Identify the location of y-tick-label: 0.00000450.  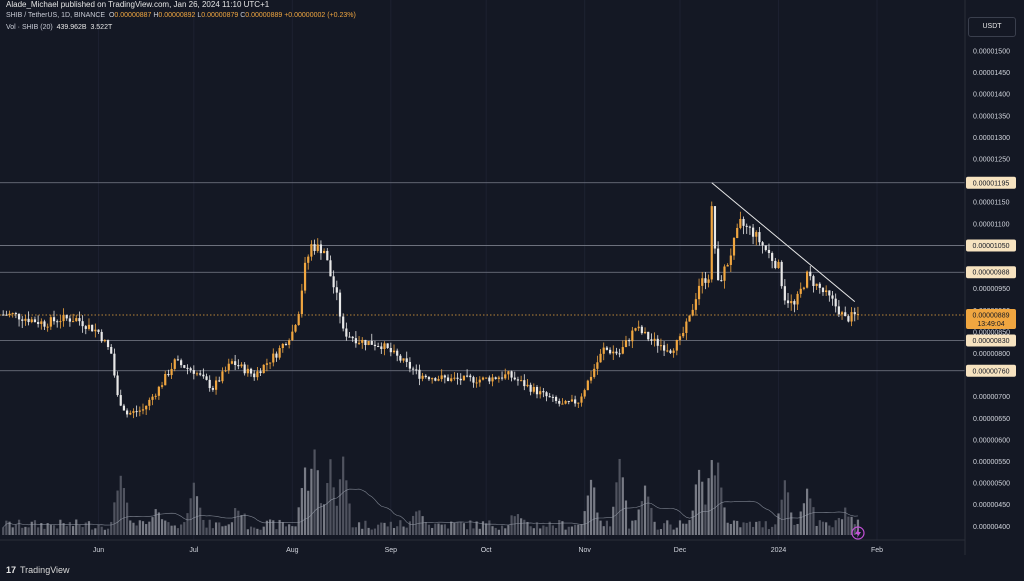
(991, 505).